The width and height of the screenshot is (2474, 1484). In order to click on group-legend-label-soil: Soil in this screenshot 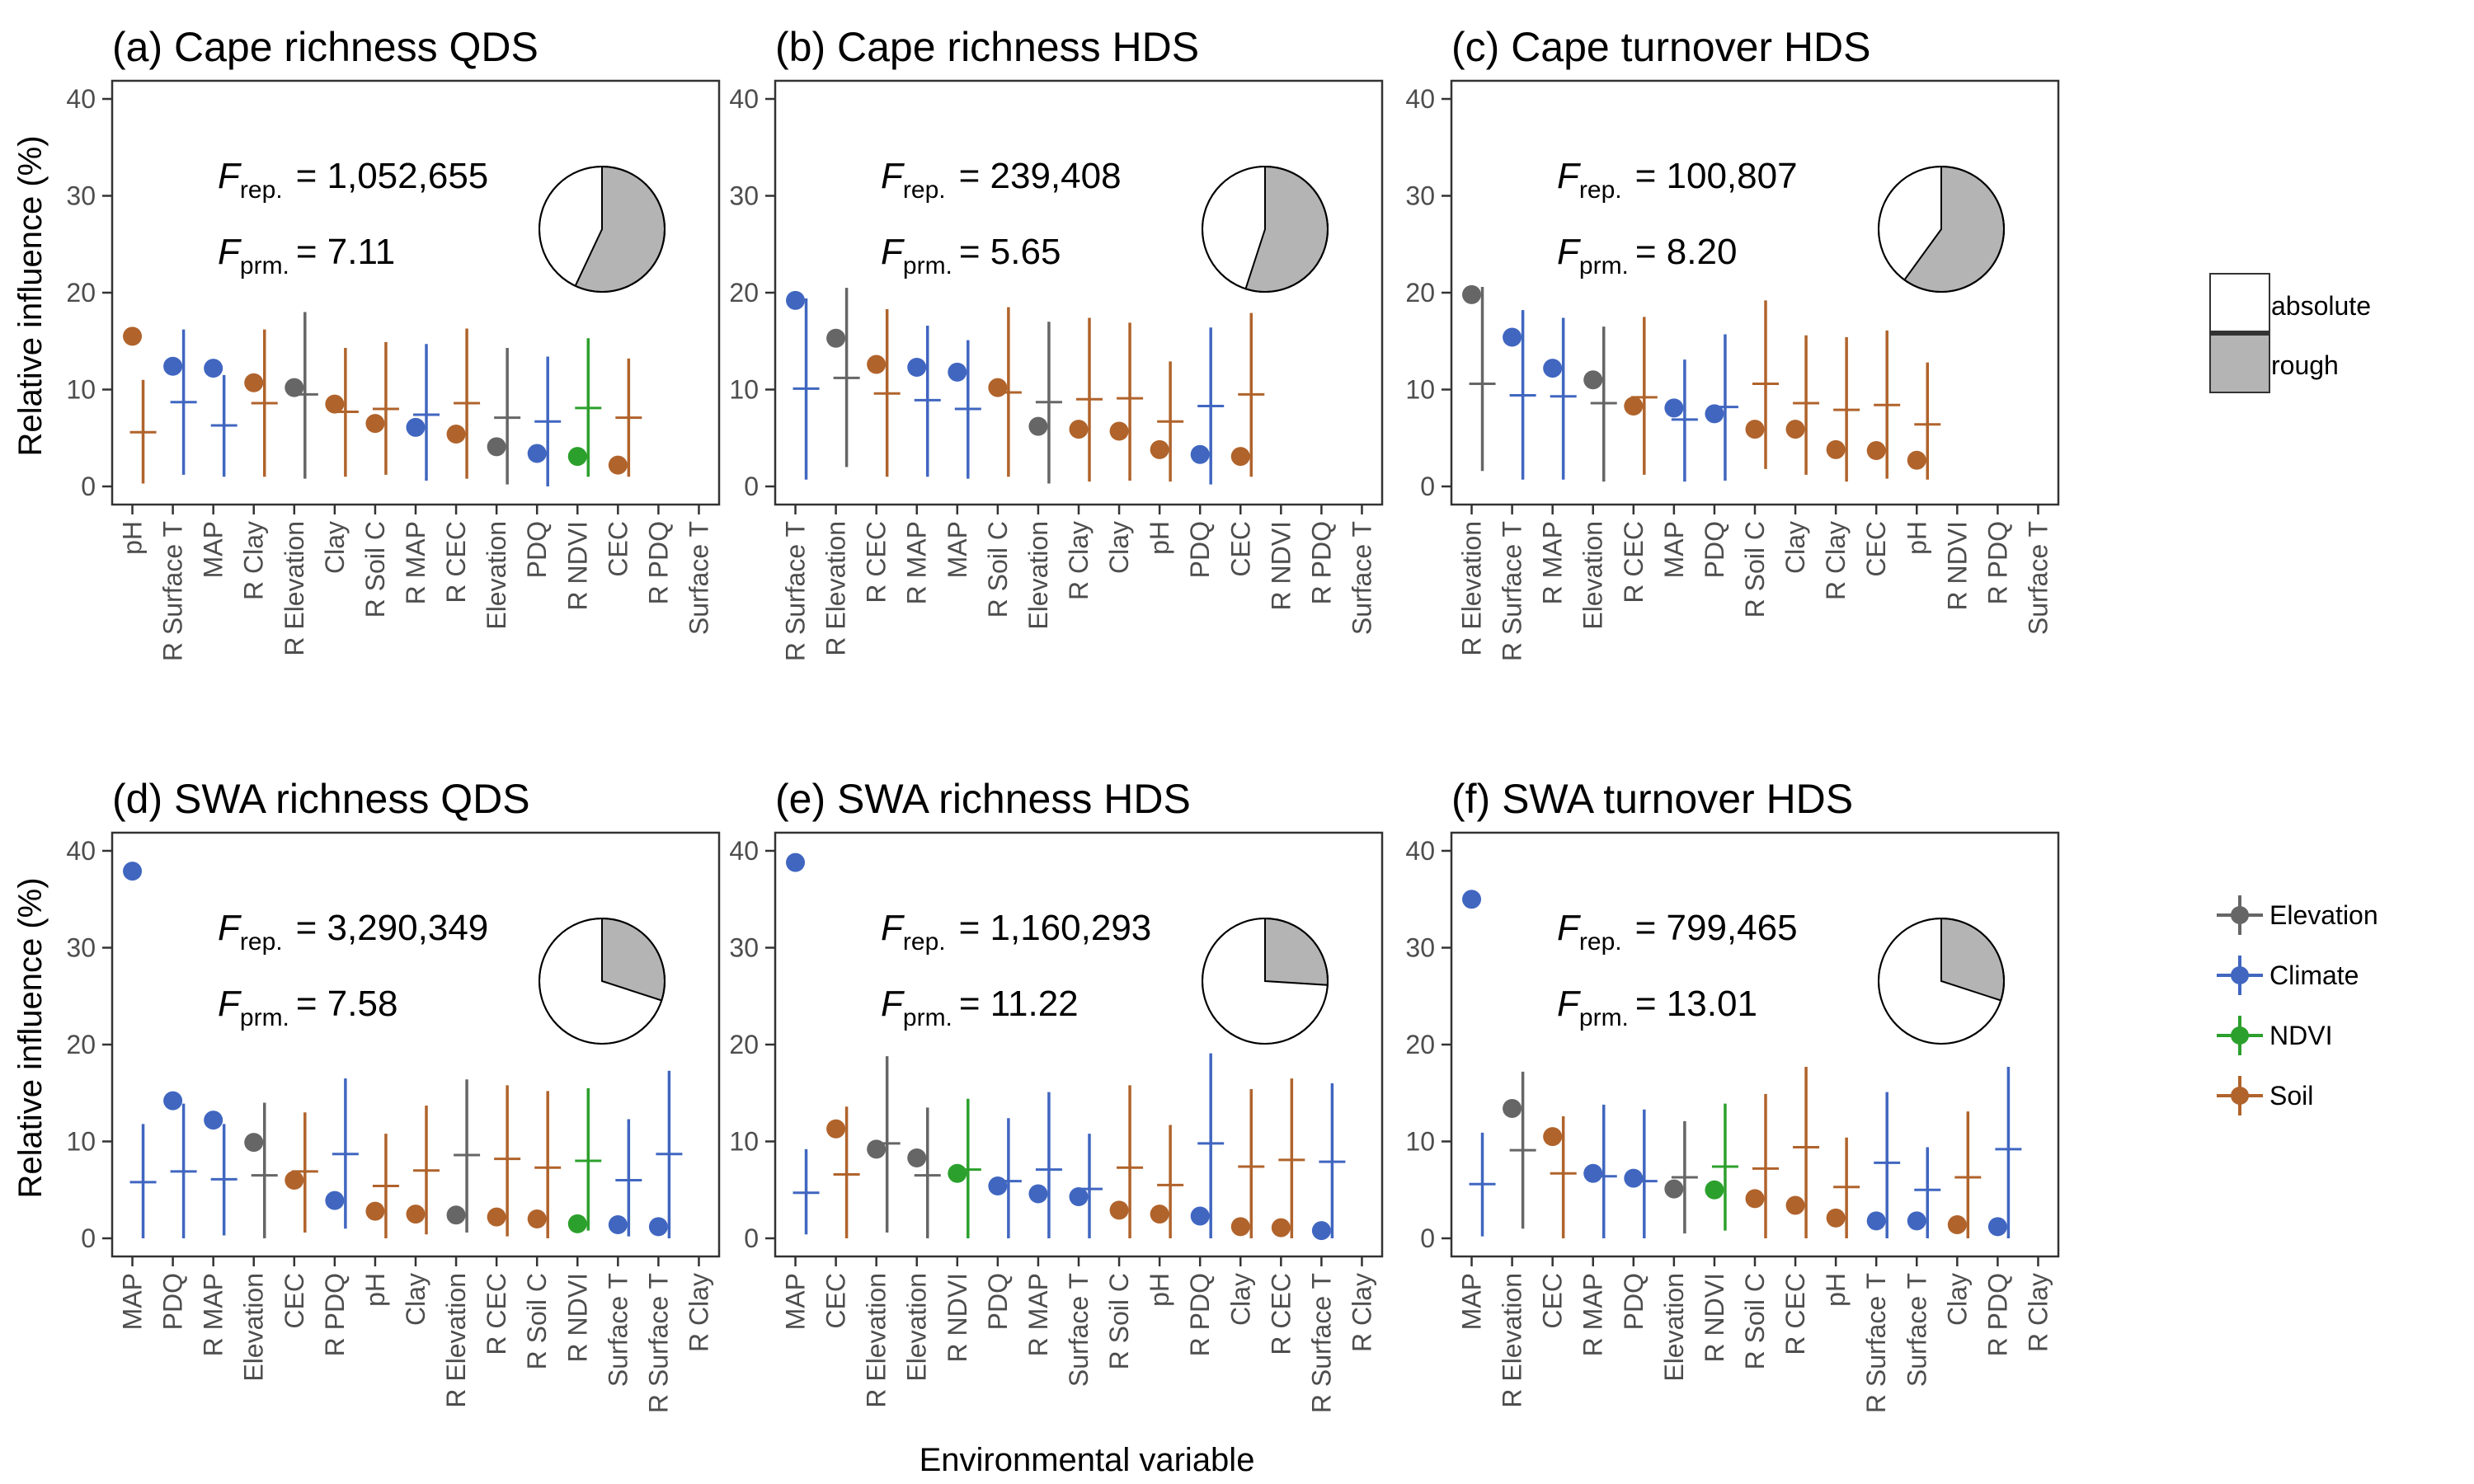, I will do `click(2291, 1096)`.